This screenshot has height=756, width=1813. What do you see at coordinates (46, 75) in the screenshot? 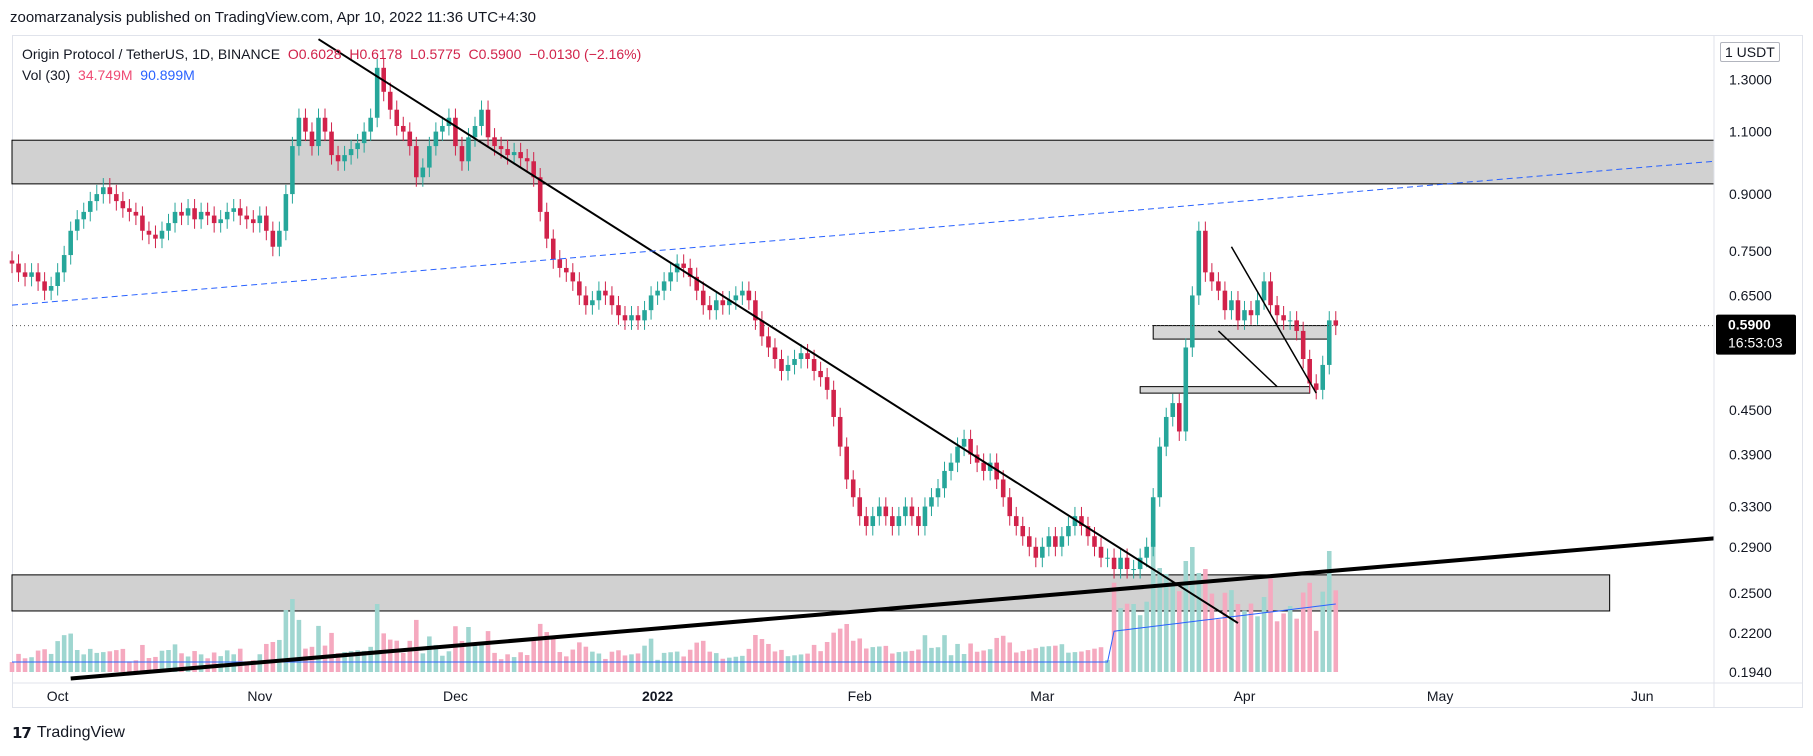
I see `legend-vol-label: Vol (30)` at bounding box center [46, 75].